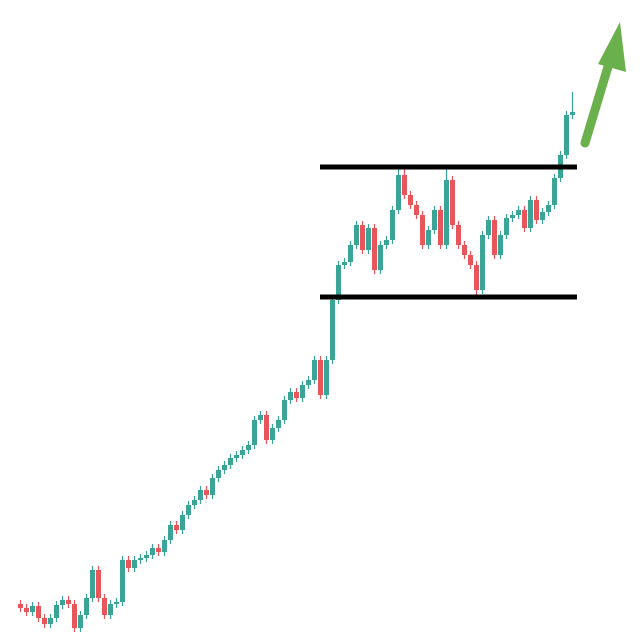 The height and width of the screenshot is (640, 640). I want to click on arrow-shaft, so click(597, 101).